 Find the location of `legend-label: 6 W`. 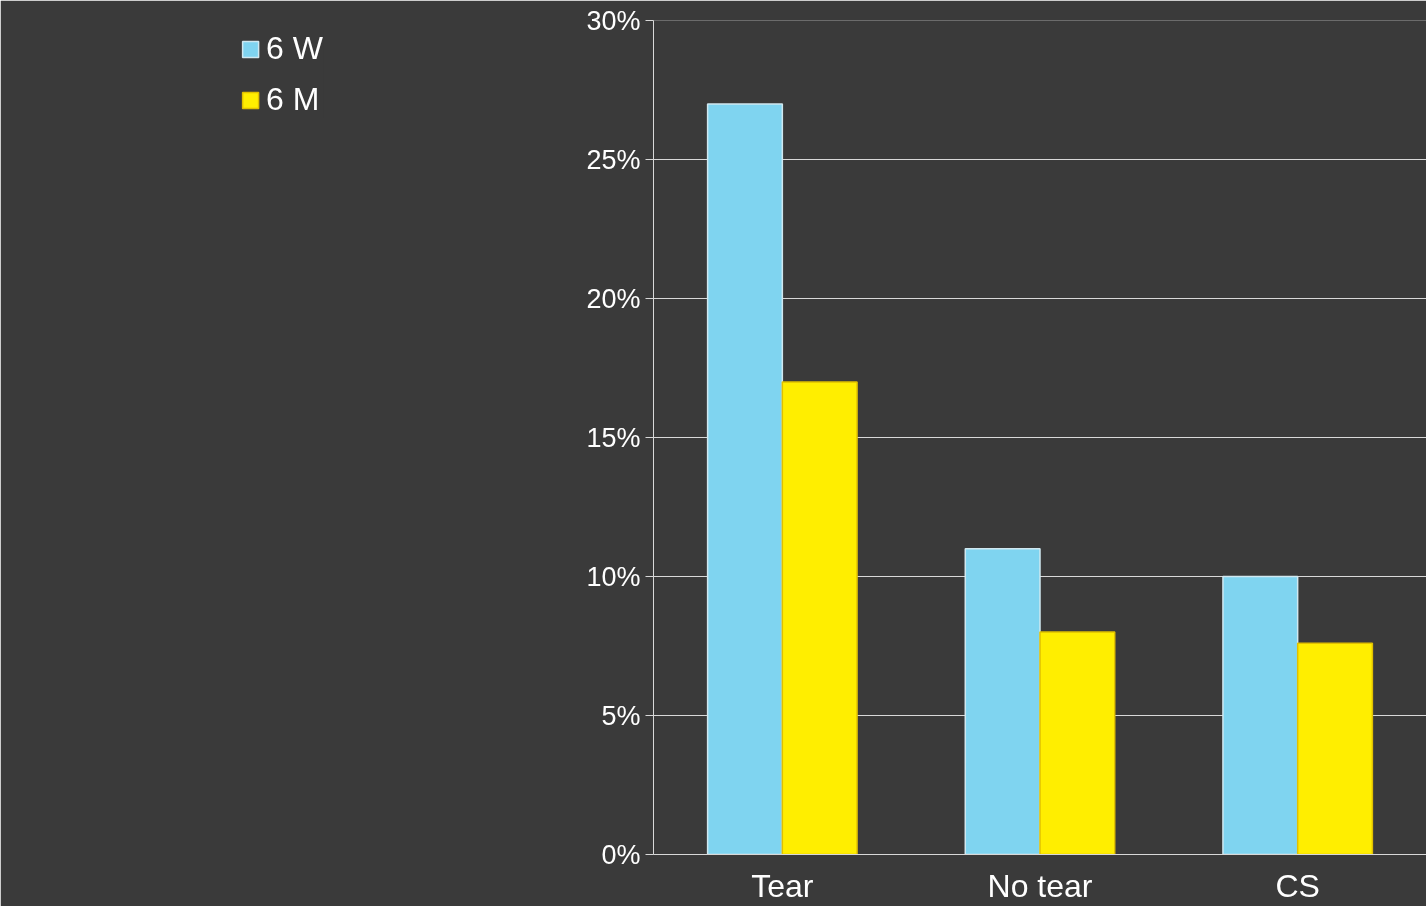

legend-label: 6 W is located at coordinates (294, 48).